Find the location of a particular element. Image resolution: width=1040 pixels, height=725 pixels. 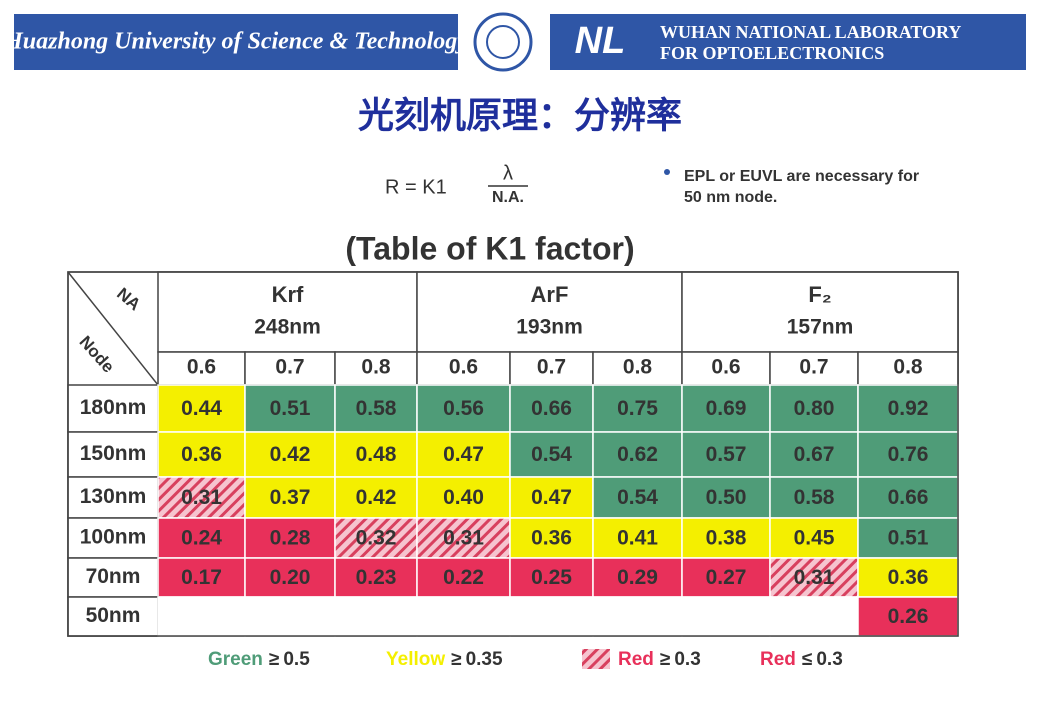

legend-item: Red ≤0.3 is located at coordinates (801, 659).